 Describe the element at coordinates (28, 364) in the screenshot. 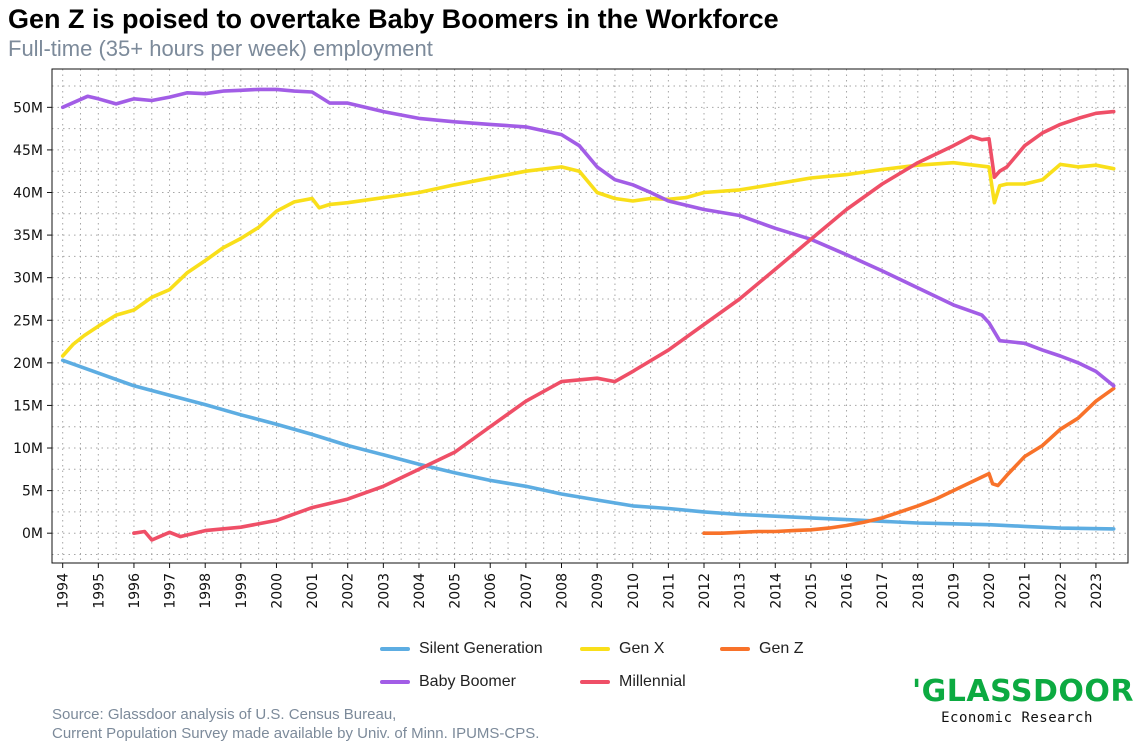

I see `y-tick-label: 20M` at that location.